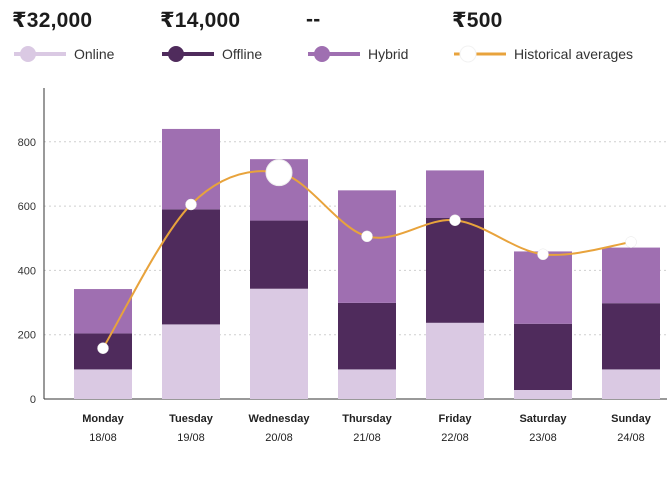  Describe the element at coordinates (455, 419) in the screenshot. I see `x-day-label: Friday` at that location.